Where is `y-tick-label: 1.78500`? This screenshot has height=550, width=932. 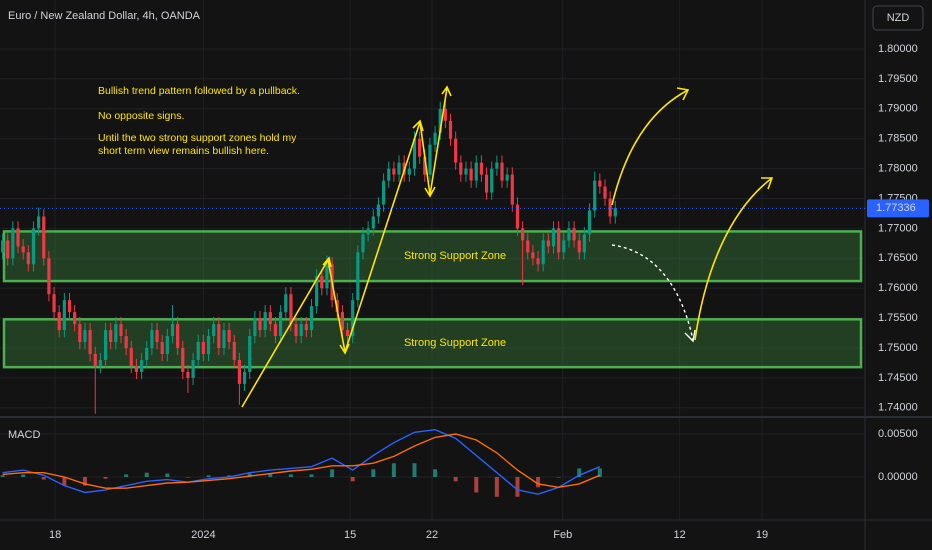 y-tick-label: 1.78500 is located at coordinates (898, 139).